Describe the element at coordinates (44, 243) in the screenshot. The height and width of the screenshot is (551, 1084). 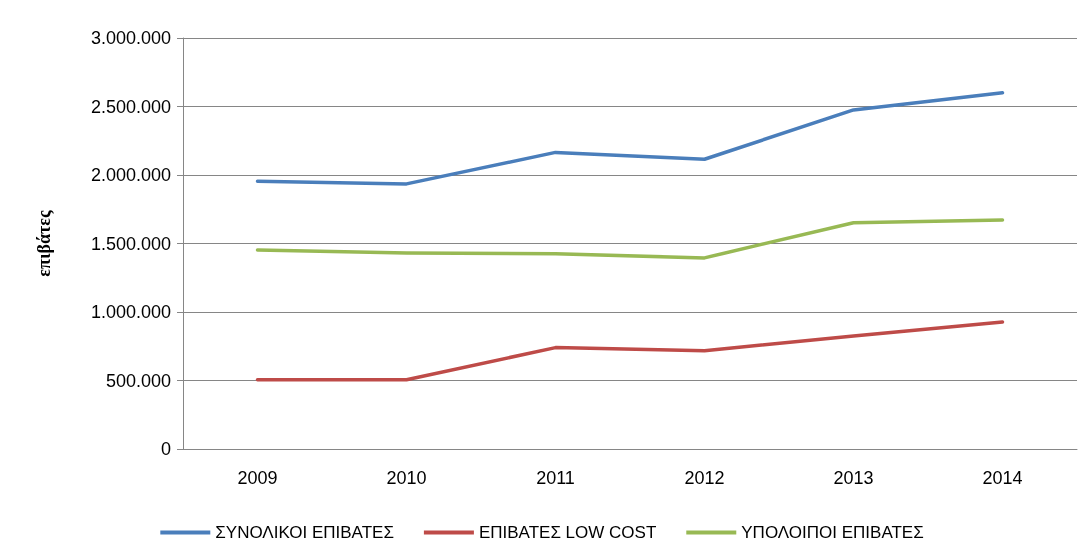
I see `y-axis-title: επιβάτες` at that location.